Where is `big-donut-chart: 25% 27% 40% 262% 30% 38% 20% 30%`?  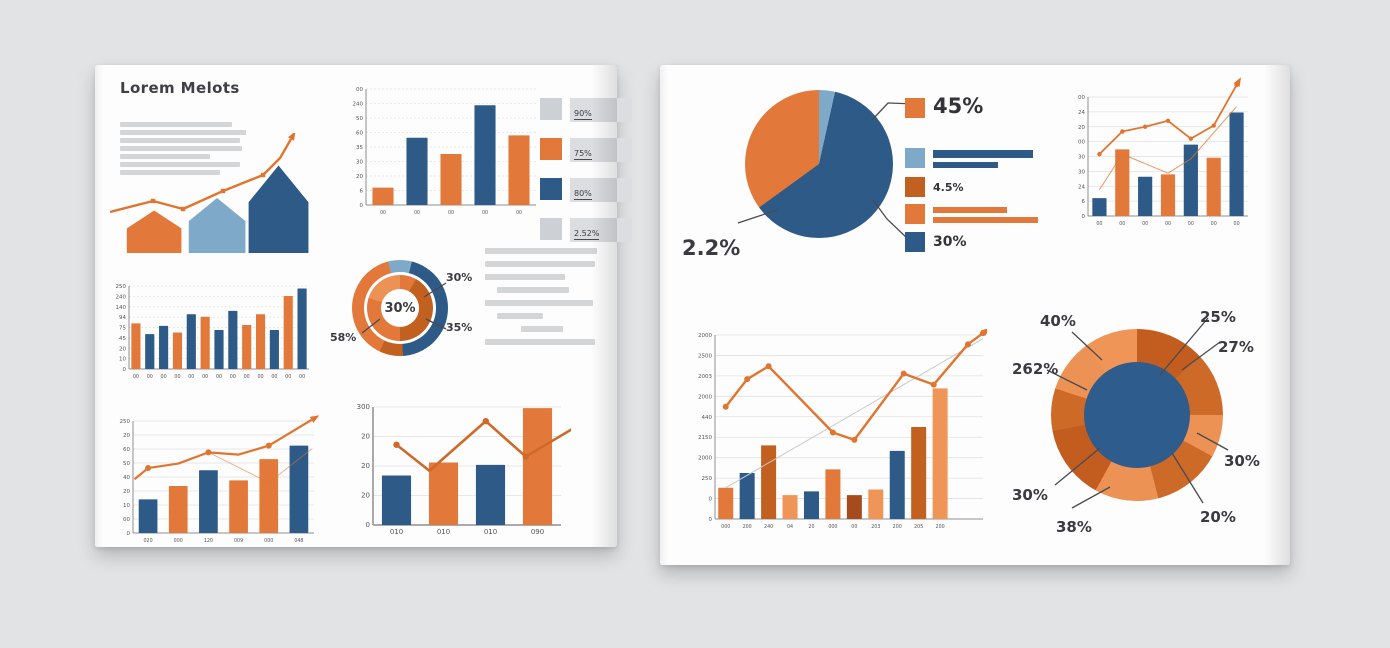 big-donut-chart: 25% 27% 40% 262% 30% 38% 20% 30% is located at coordinates (1136, 422).